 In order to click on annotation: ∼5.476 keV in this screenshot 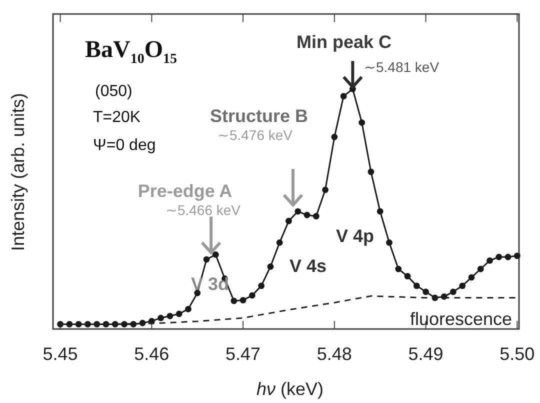, I will do `click(255, 135)`.